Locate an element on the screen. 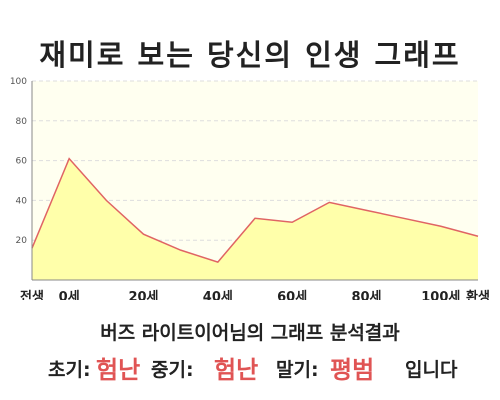 Image resolution: width=500 pixels, height=400 pixels. late-value: 평범 is located at coordinates (352, 370).